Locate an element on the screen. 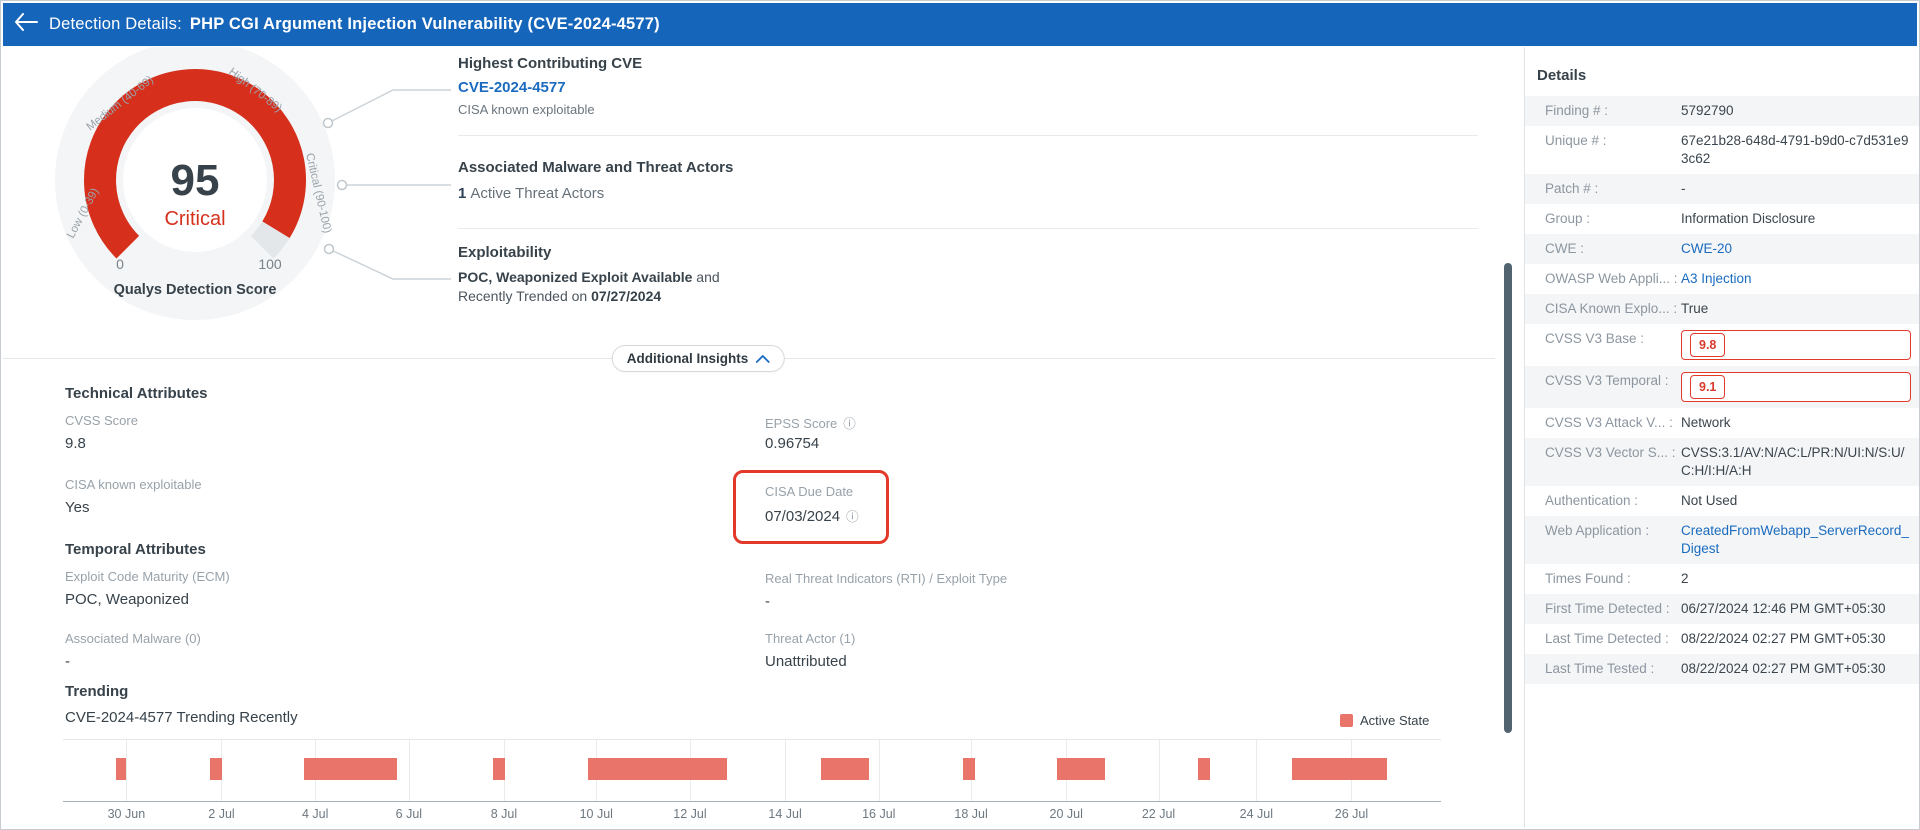  details-row-value: Information Disclosure is located at coordinates (1748, 218).